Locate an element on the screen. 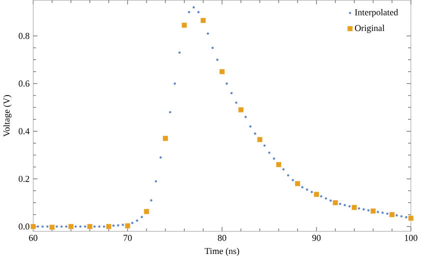 The height and width of the screenshot is (259, 421). x-tick-label: 60 is located at coordinates (33, 237).